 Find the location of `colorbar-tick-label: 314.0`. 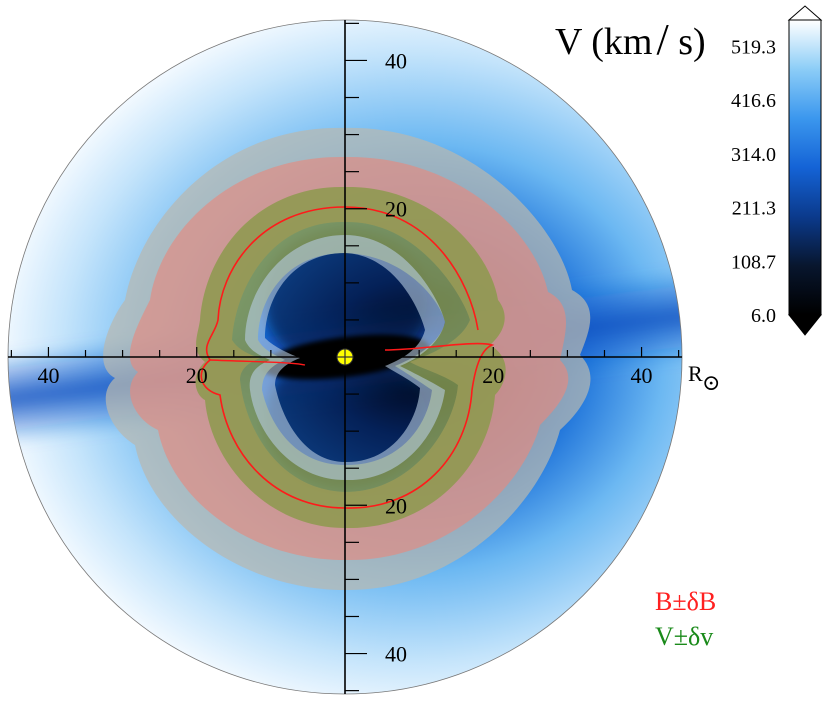

colorbar-tick-label: 314.0 is located at coordinates (753, 155).